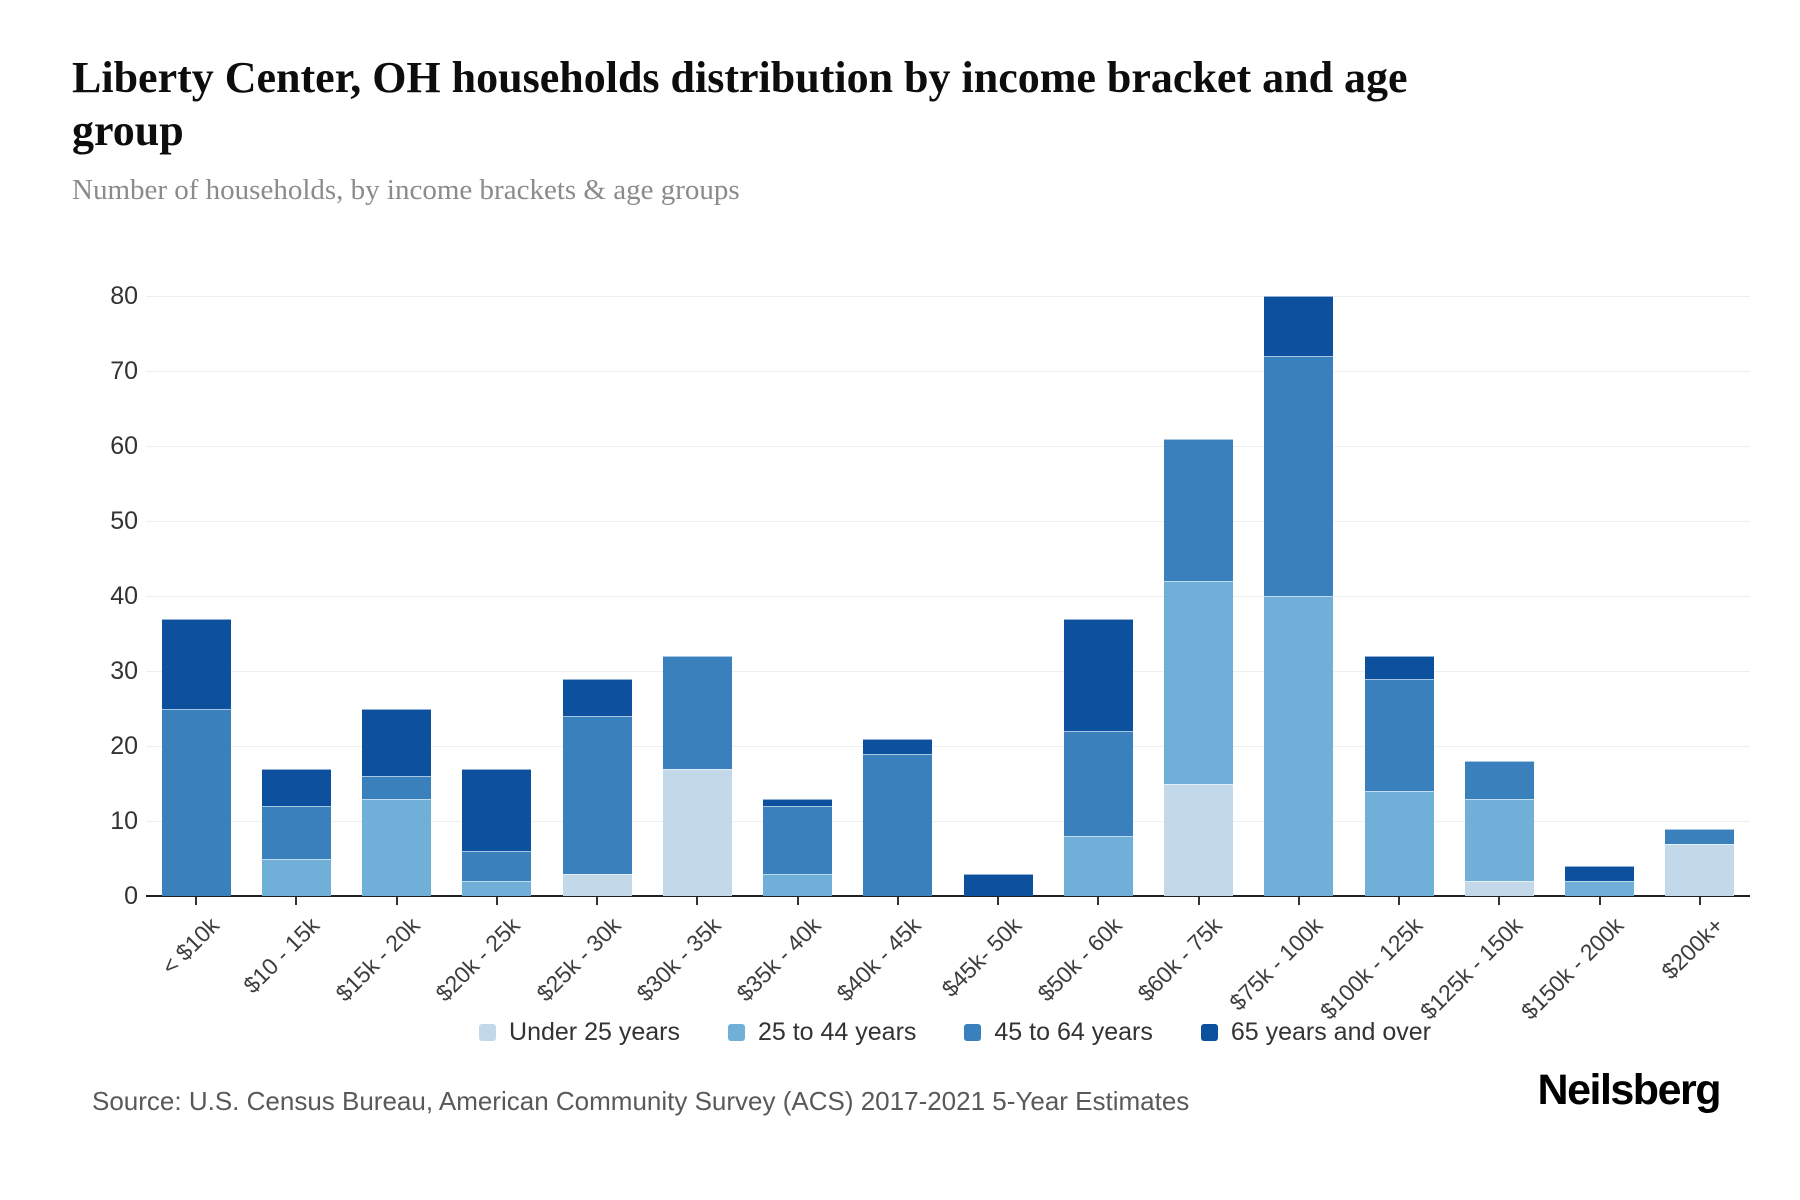 Image resolution: width=1800 pixels, height=1200 pixels. Describe the element at coordinates (124, 671) in the screenshot. I see `y-axis-label-30: 30` at that location.